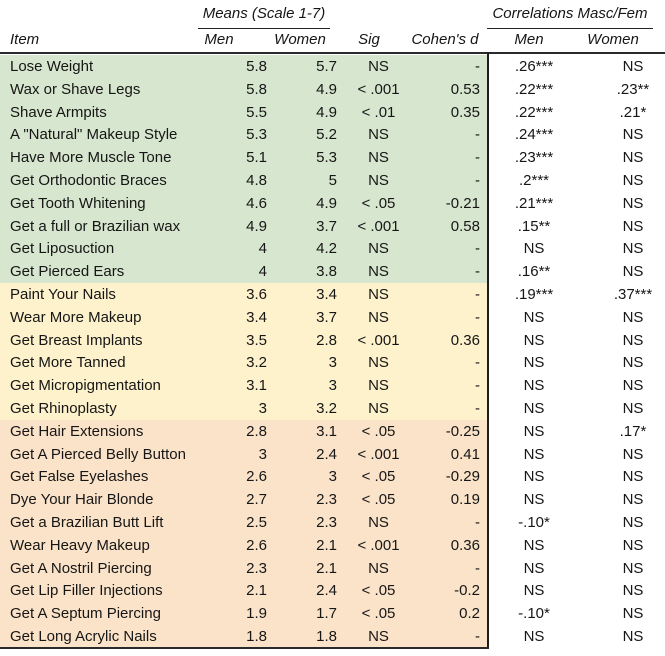 The height and width of the screenshot is (656, 665). What do you see at coordinates (450, 591) in the screenshot?
I see `cohens-d-cell: -0.2` at bounding box center [450, 591].